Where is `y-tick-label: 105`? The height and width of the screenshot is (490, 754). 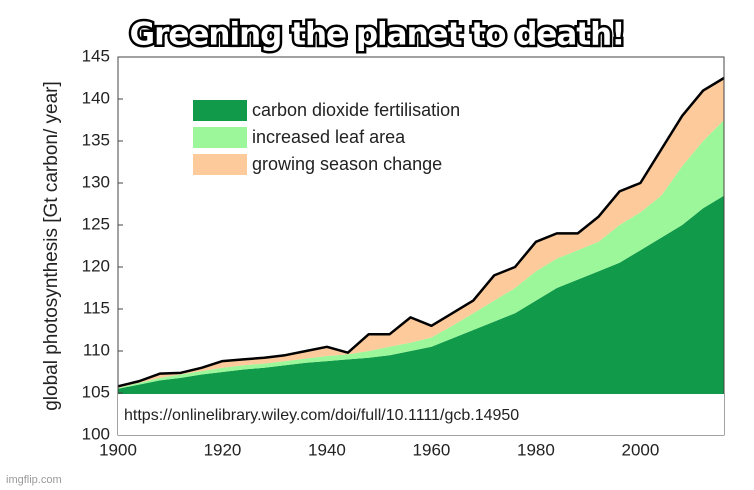 y-tick-label: 105 is located at coordinates (96, 391).